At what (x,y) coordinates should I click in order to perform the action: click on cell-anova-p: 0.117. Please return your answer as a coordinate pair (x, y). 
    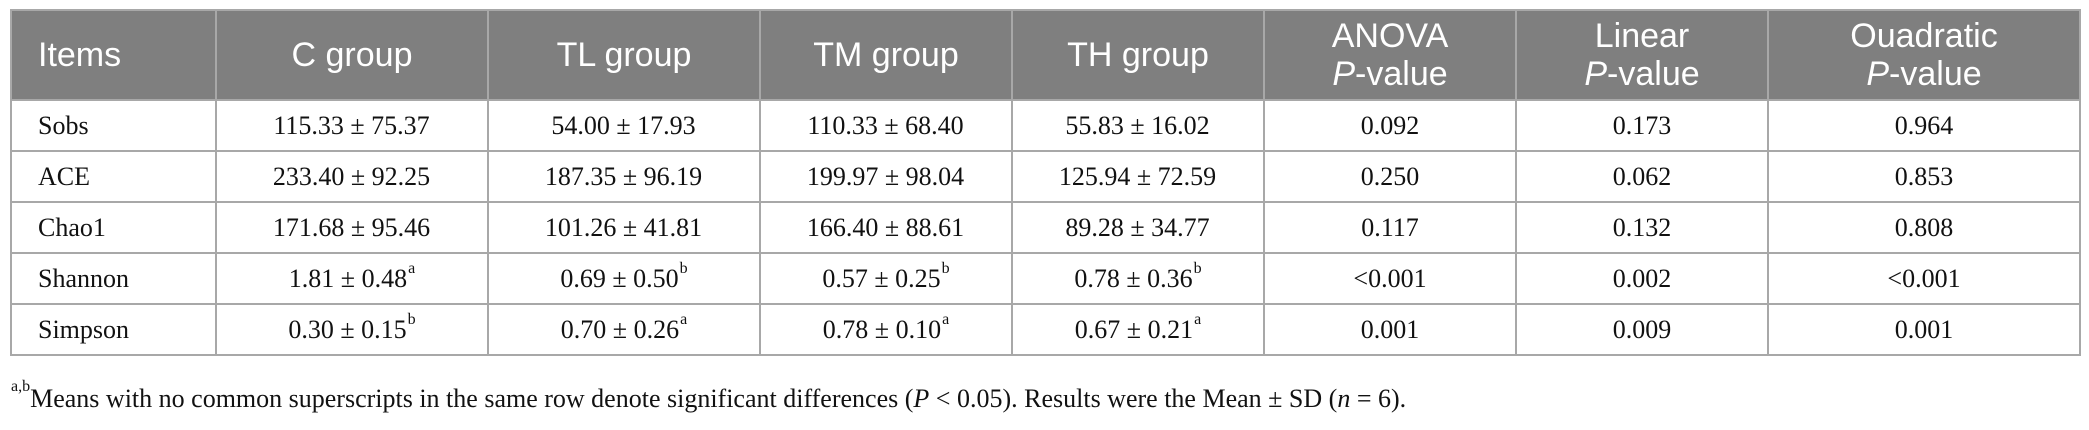
    Looking at the image, I should click on (1390, 227).